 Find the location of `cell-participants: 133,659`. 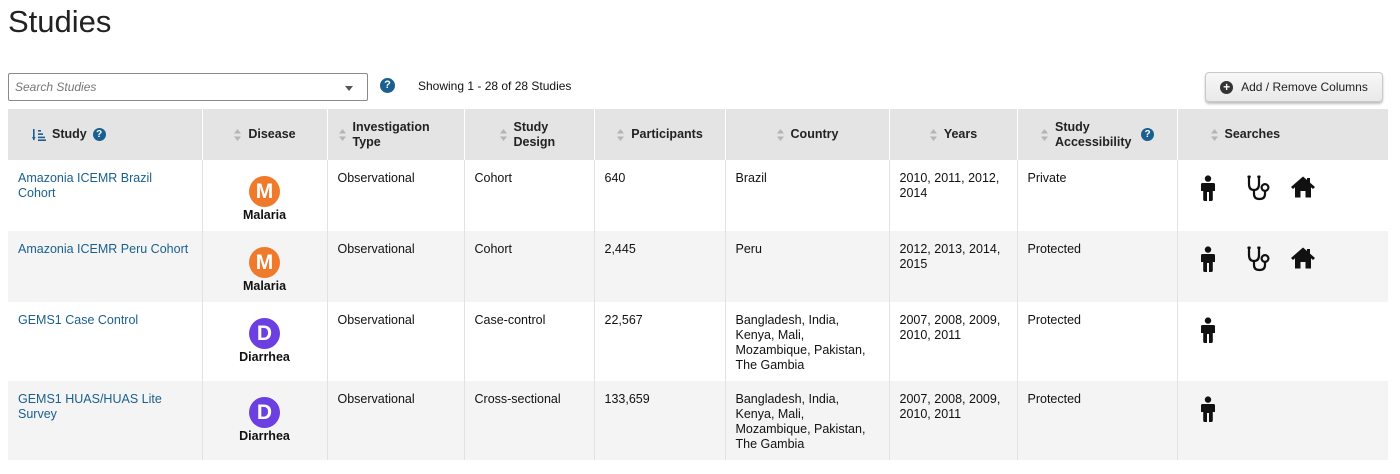

cell-participants: 133,659 is located at coordinates (660, 420).